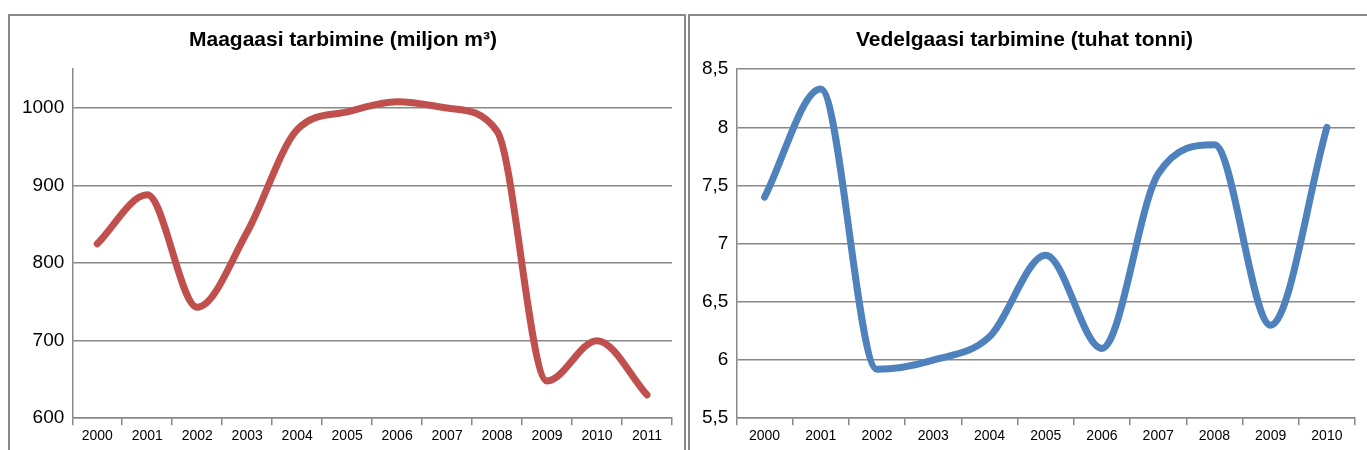 The image size is (1367, 450). What do you see at coordinates (723, 126) in the screenshot?
I see `y-tick-label: 8` at bounding box center [723, 126].